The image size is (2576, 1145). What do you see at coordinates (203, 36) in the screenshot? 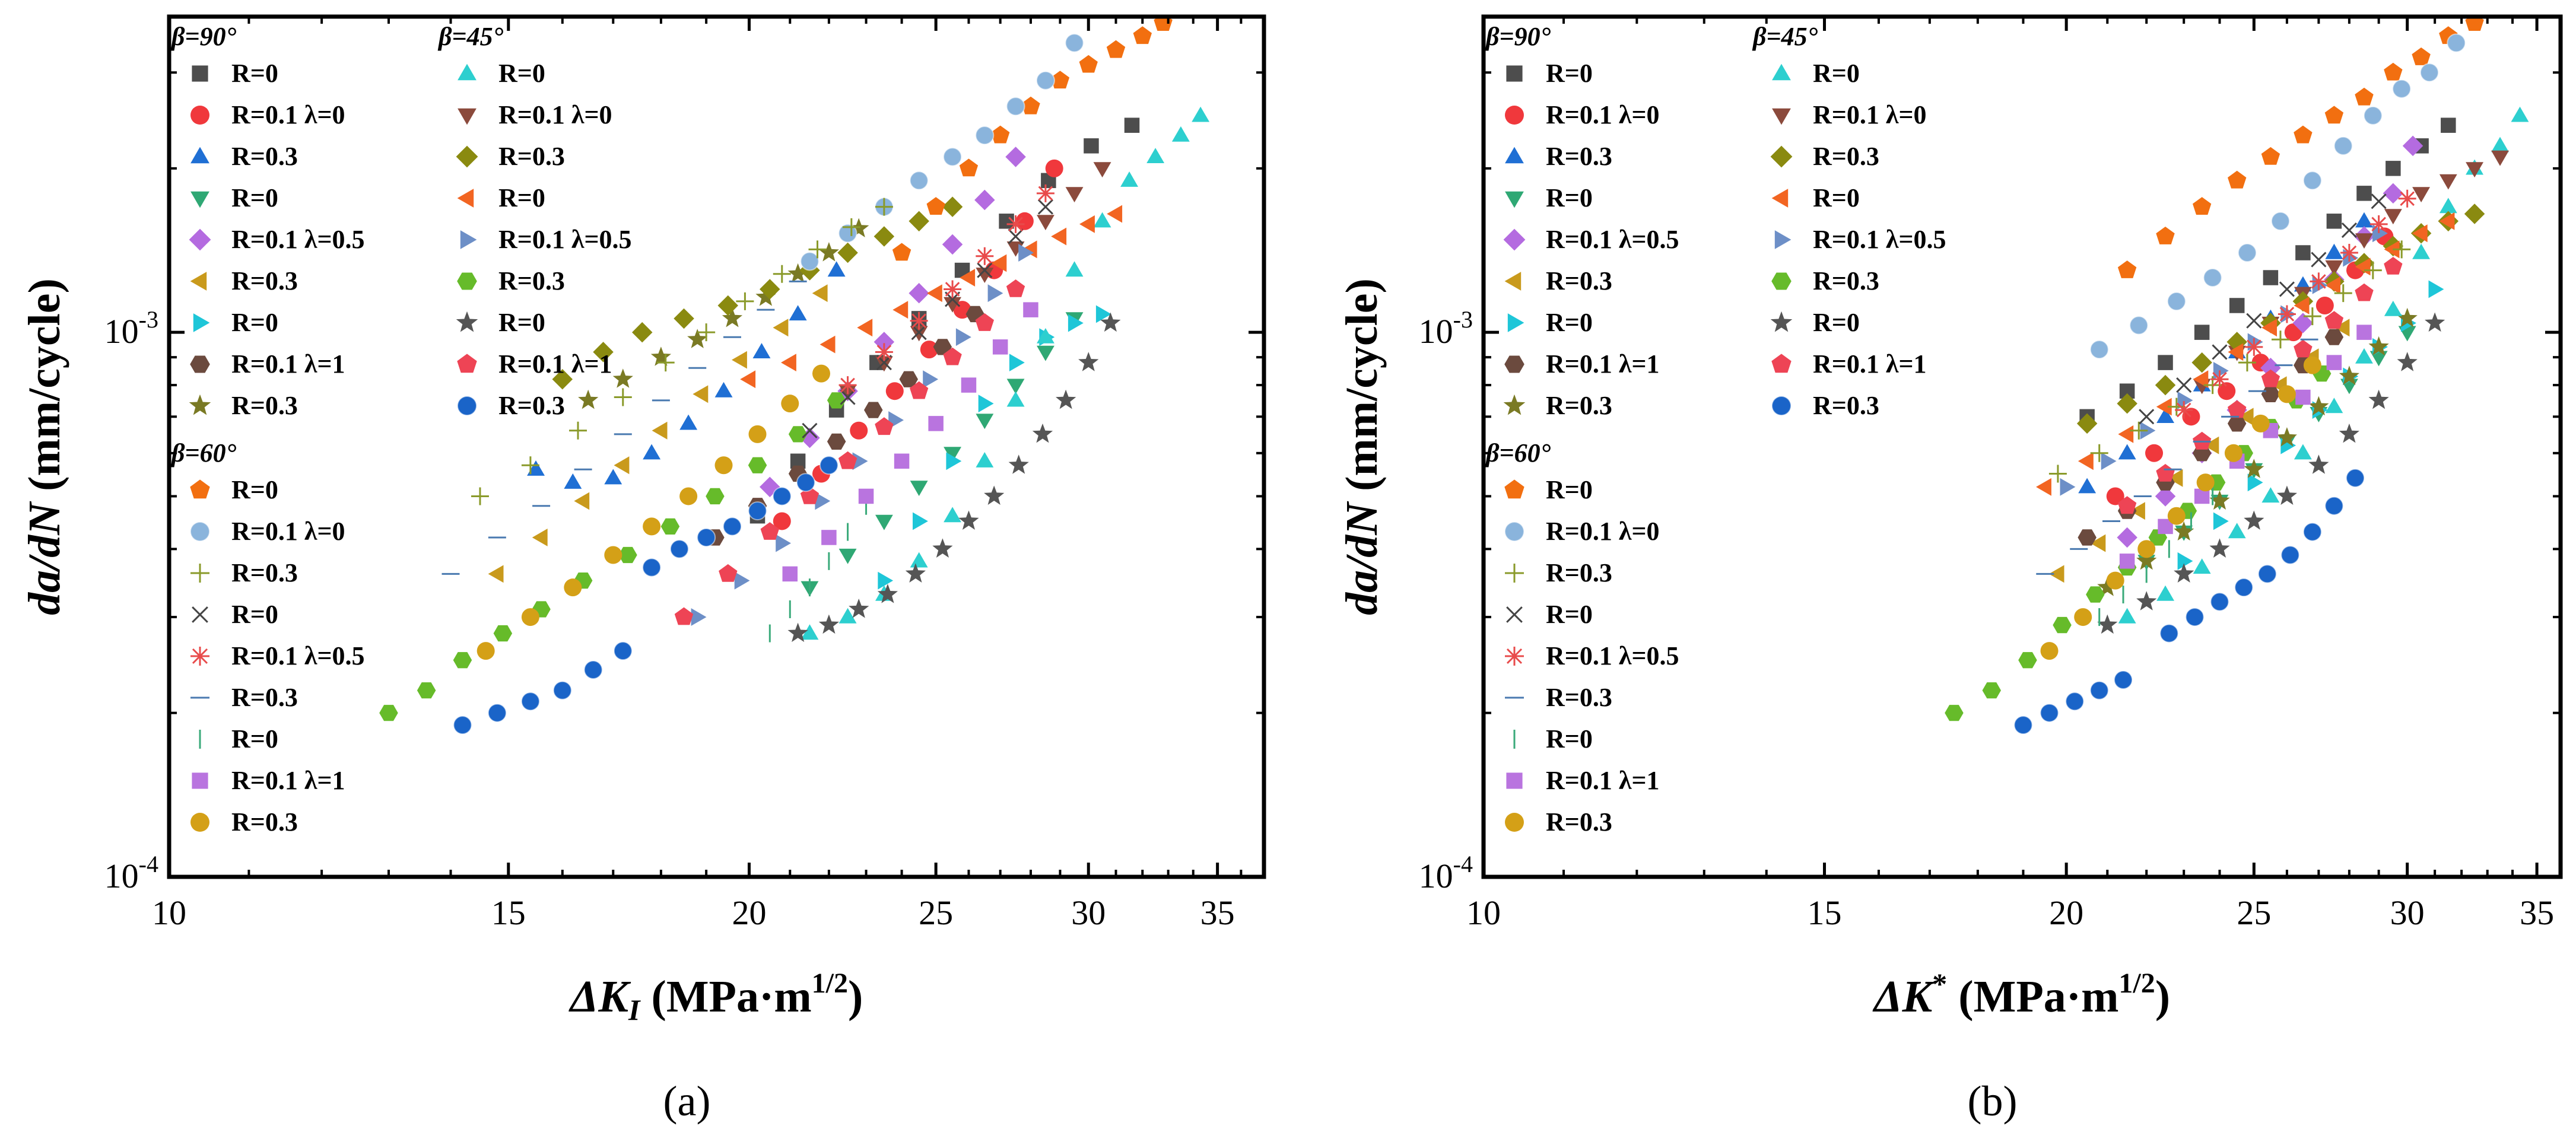
I see `legend-group-title: β=90°` at bounding box center [203, 36].